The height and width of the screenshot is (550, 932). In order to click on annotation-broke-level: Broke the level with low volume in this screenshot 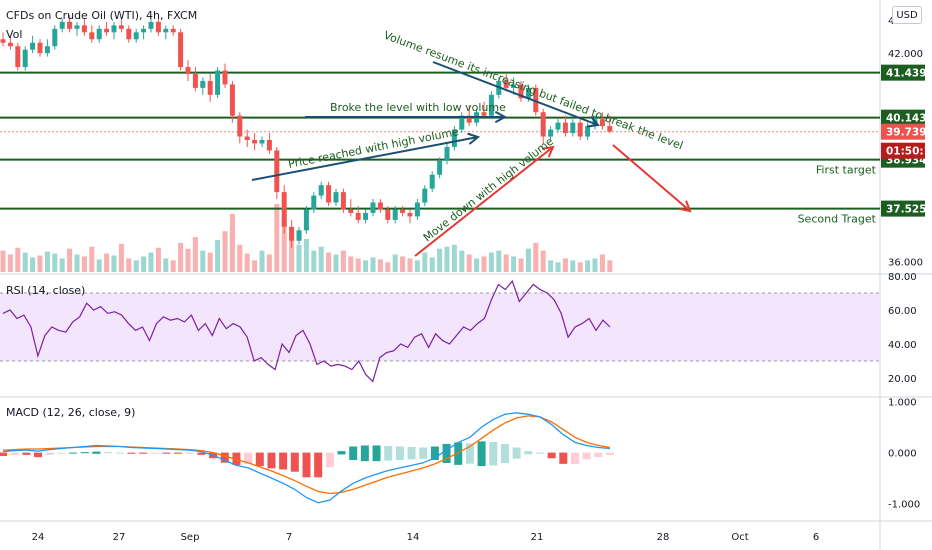, I will do `click(418, 107)`.